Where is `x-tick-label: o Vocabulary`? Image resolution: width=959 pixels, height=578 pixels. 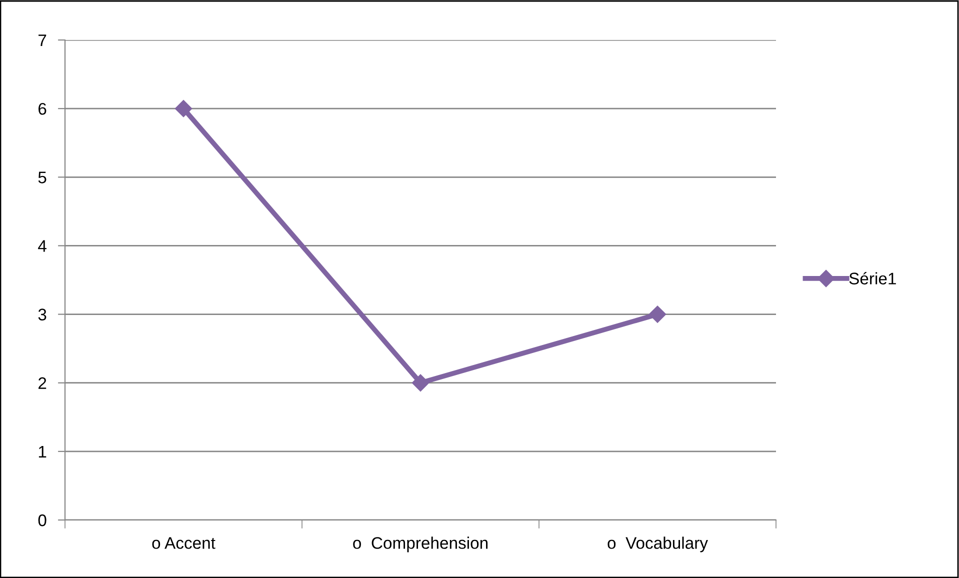 x-tick-label: o Vocabulary is located at coordinates (658, 544).